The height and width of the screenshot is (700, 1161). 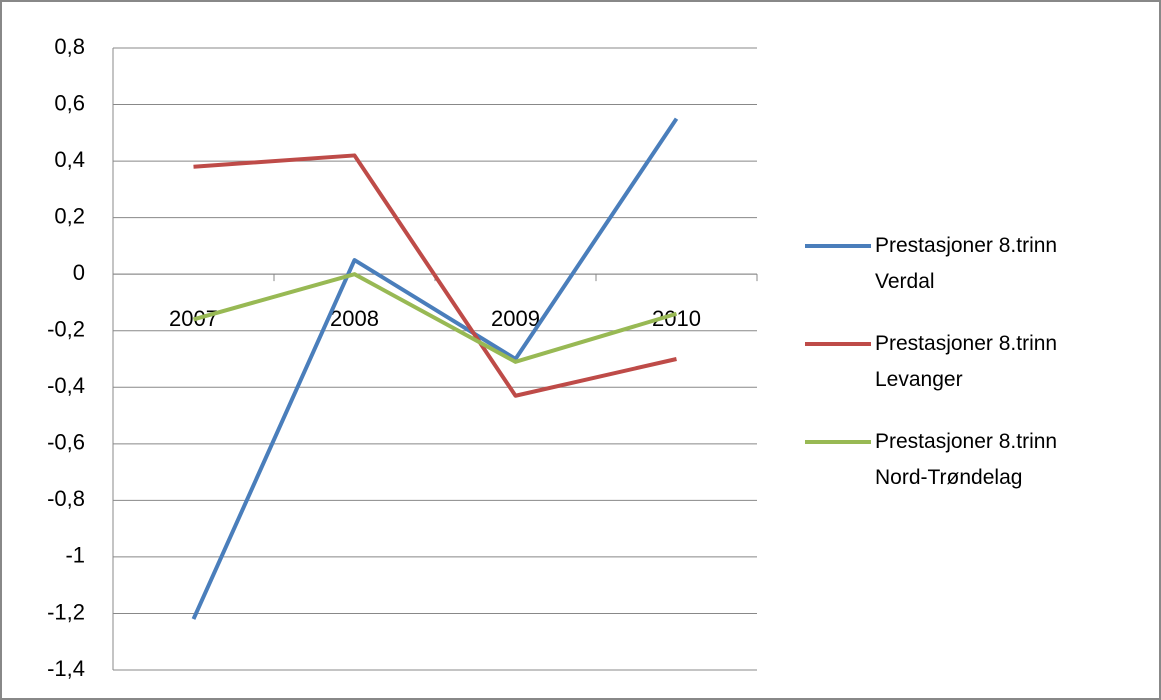 What do you see at coordinates (66, 611) in the screenshot?
I see `y-tick-label: -1,2` at bounding box center [66, 611].